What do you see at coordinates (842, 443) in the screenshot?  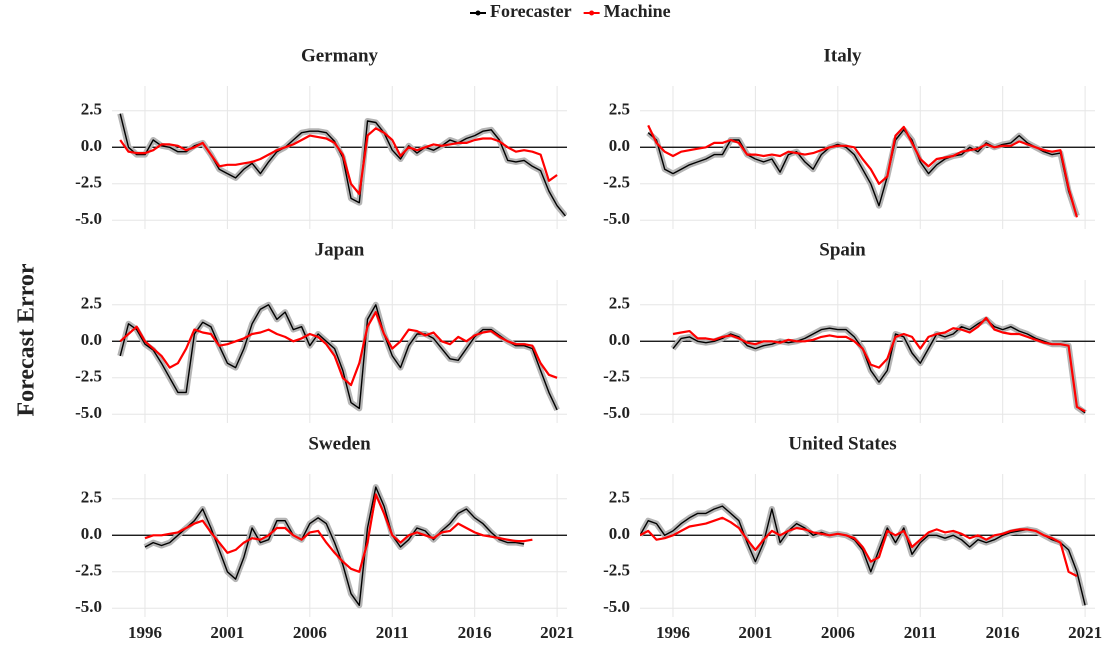 I see `panel-title: United States` at bounding box center [842, 443].